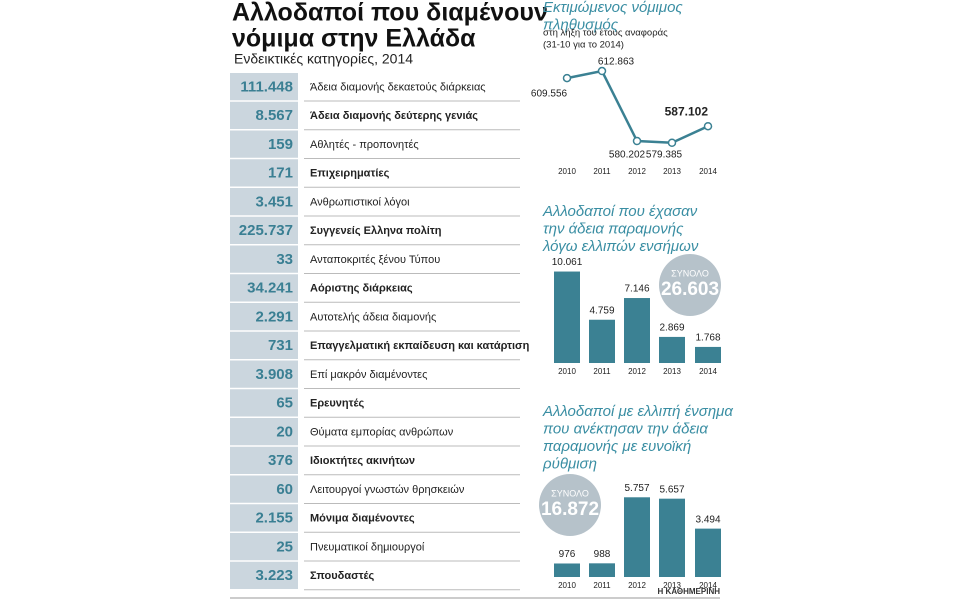 This screenshot has width=960, height=605. Describe the element at coordinates (274, 115) in the screenshot. I see `number: 8.567` at that location.